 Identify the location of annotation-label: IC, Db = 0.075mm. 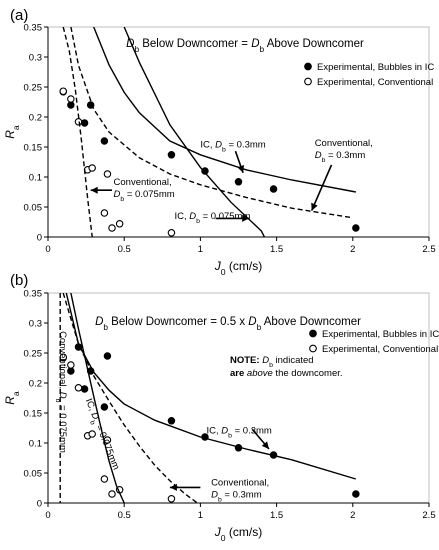
(212, 218).